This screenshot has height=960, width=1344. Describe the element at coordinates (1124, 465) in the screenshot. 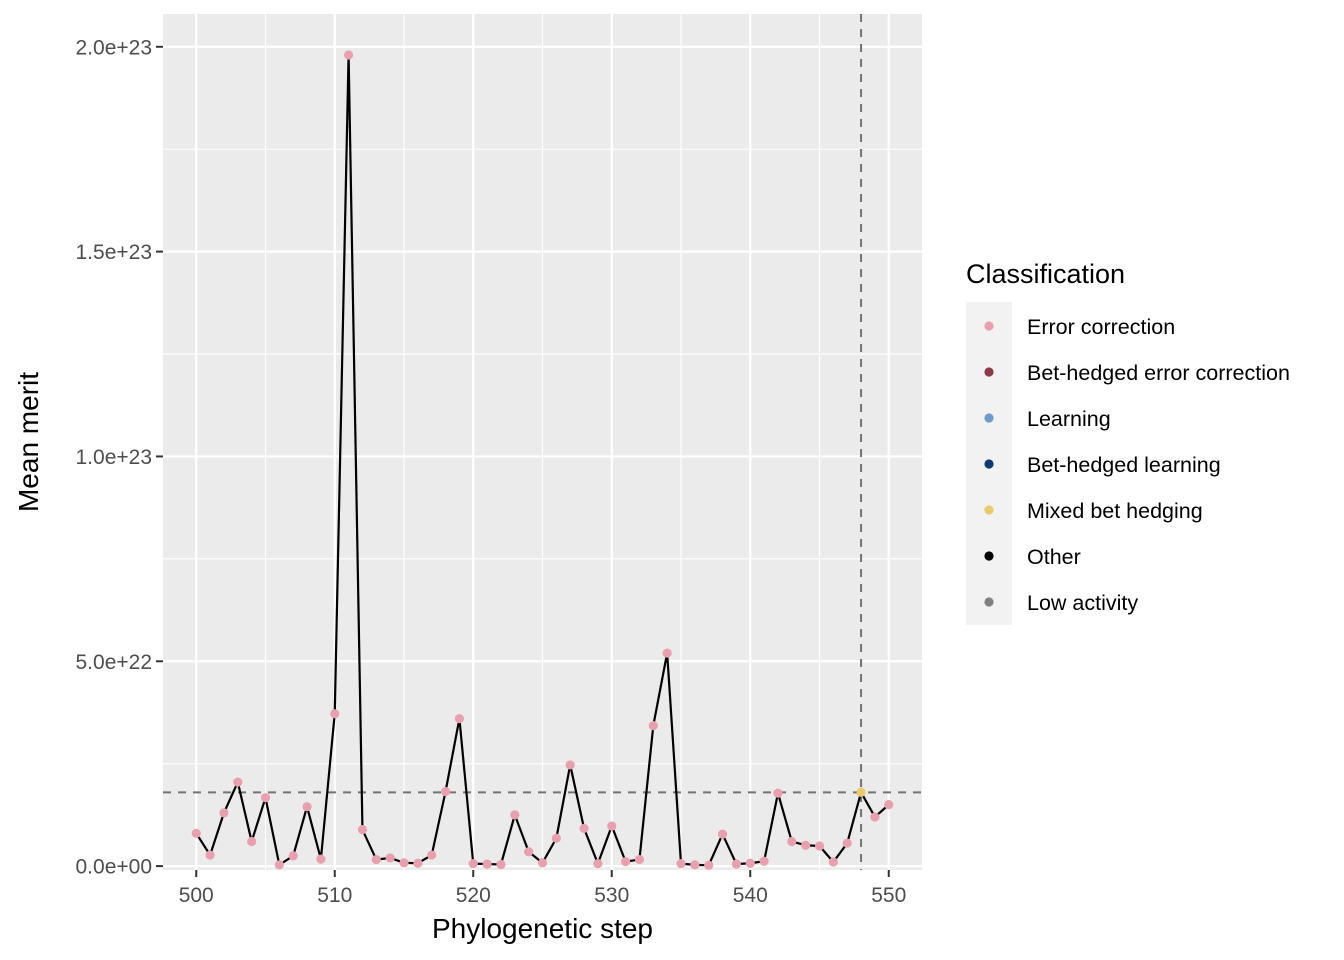

I see `legend-label: Bet-hedged learning` at that location.